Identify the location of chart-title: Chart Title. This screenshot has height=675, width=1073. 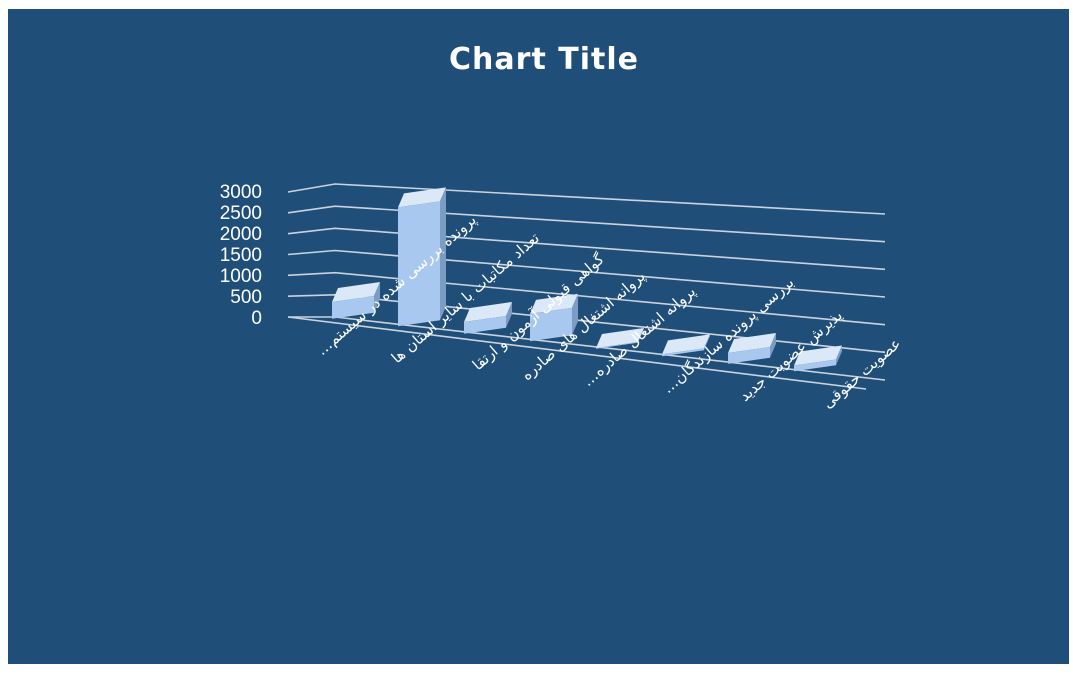
(544, 59).